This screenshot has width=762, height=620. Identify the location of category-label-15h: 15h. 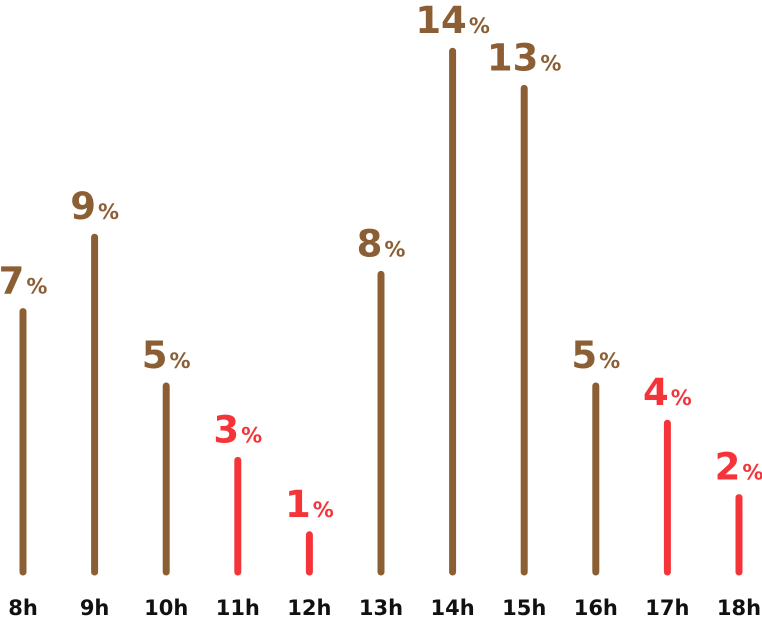
(524, 608).